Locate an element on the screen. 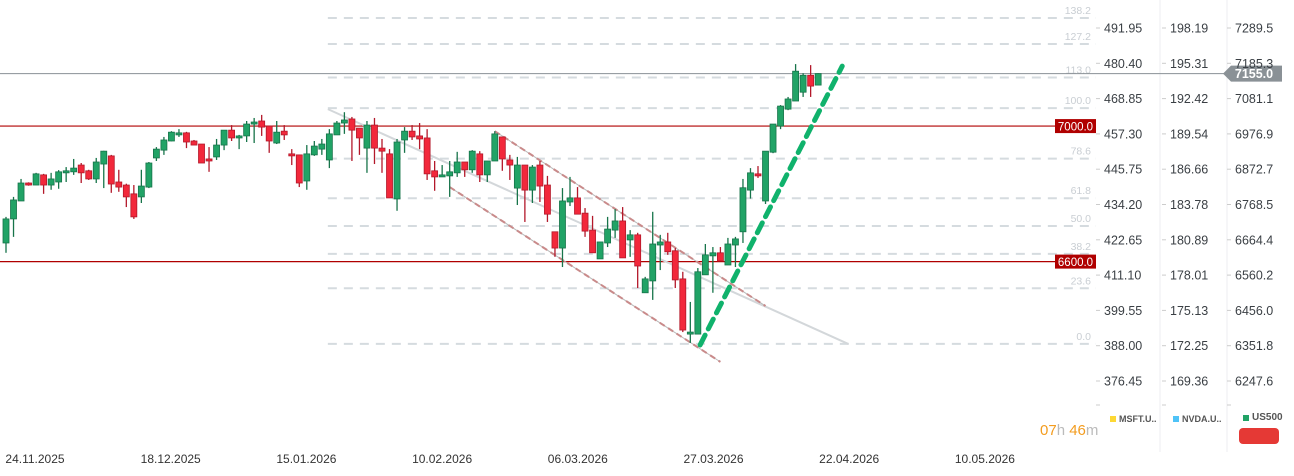  y-tick-label: 195.31 is located at coordinates (1189, 64).